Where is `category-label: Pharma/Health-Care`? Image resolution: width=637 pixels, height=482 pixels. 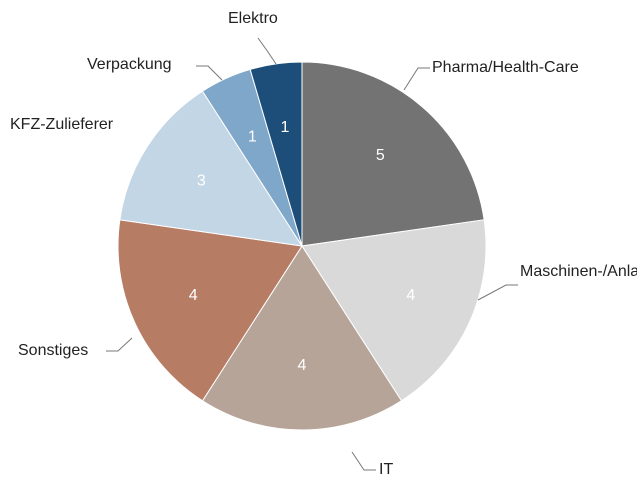
category-label: Pharma/Health-Care is located at coordinates (505, 67).